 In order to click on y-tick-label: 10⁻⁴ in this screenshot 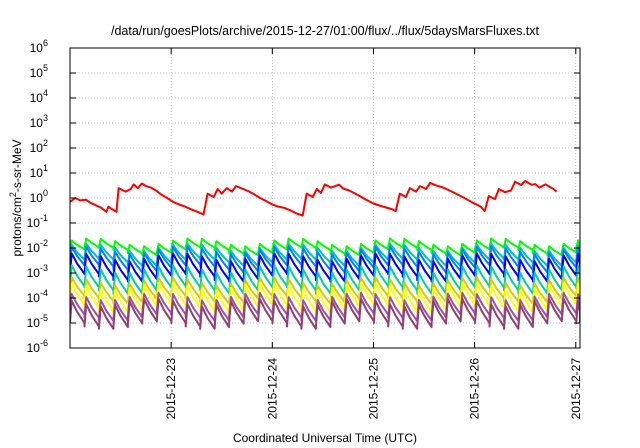, I will do `click(37, 296)`.